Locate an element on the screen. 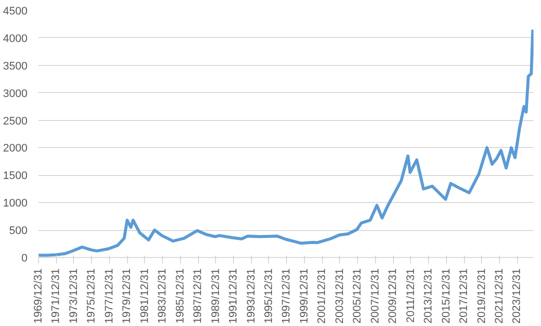 The image size is (541, 326). y-tick-label: 2000 is located at coordinates (15, 148).